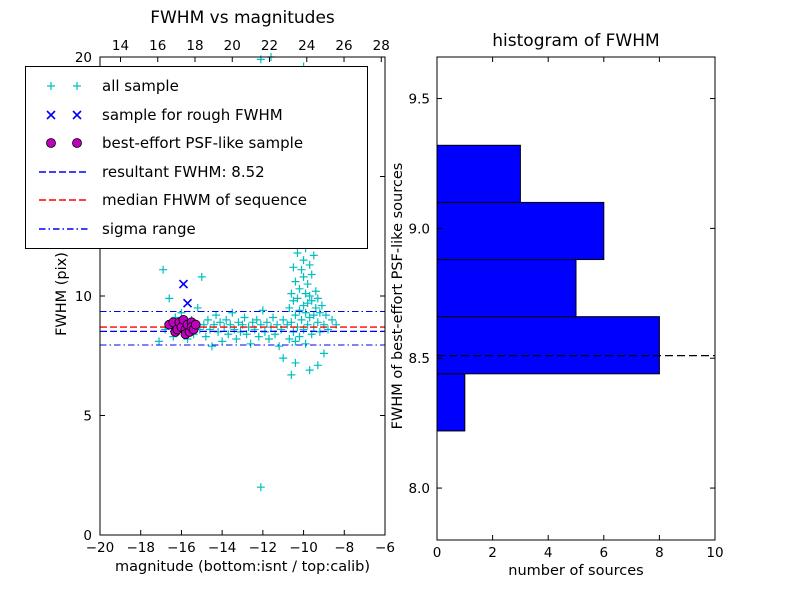 The height and width of the screenshot is (600, 800). What do you see at coordinates (303, 548) in the screenshot?
I see `tick-label: −10` at bounding box center [303, 548].